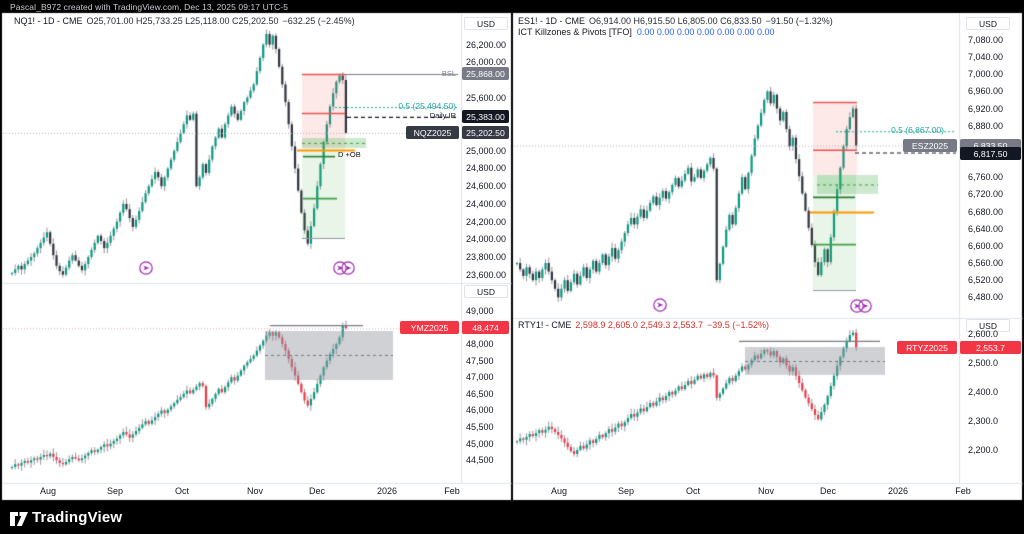  What do you see at coordinates (986, 280) in the screenshot?
I see `es-price-tick: 6,520.00` at bounding box center [986, 280].